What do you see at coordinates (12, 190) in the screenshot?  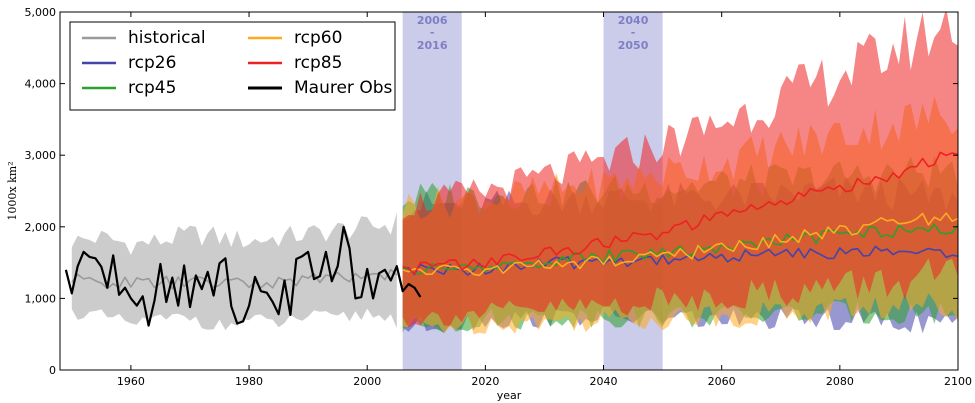 I see `y-axis-label: 1000x km²` at bounding box center [12, 190].